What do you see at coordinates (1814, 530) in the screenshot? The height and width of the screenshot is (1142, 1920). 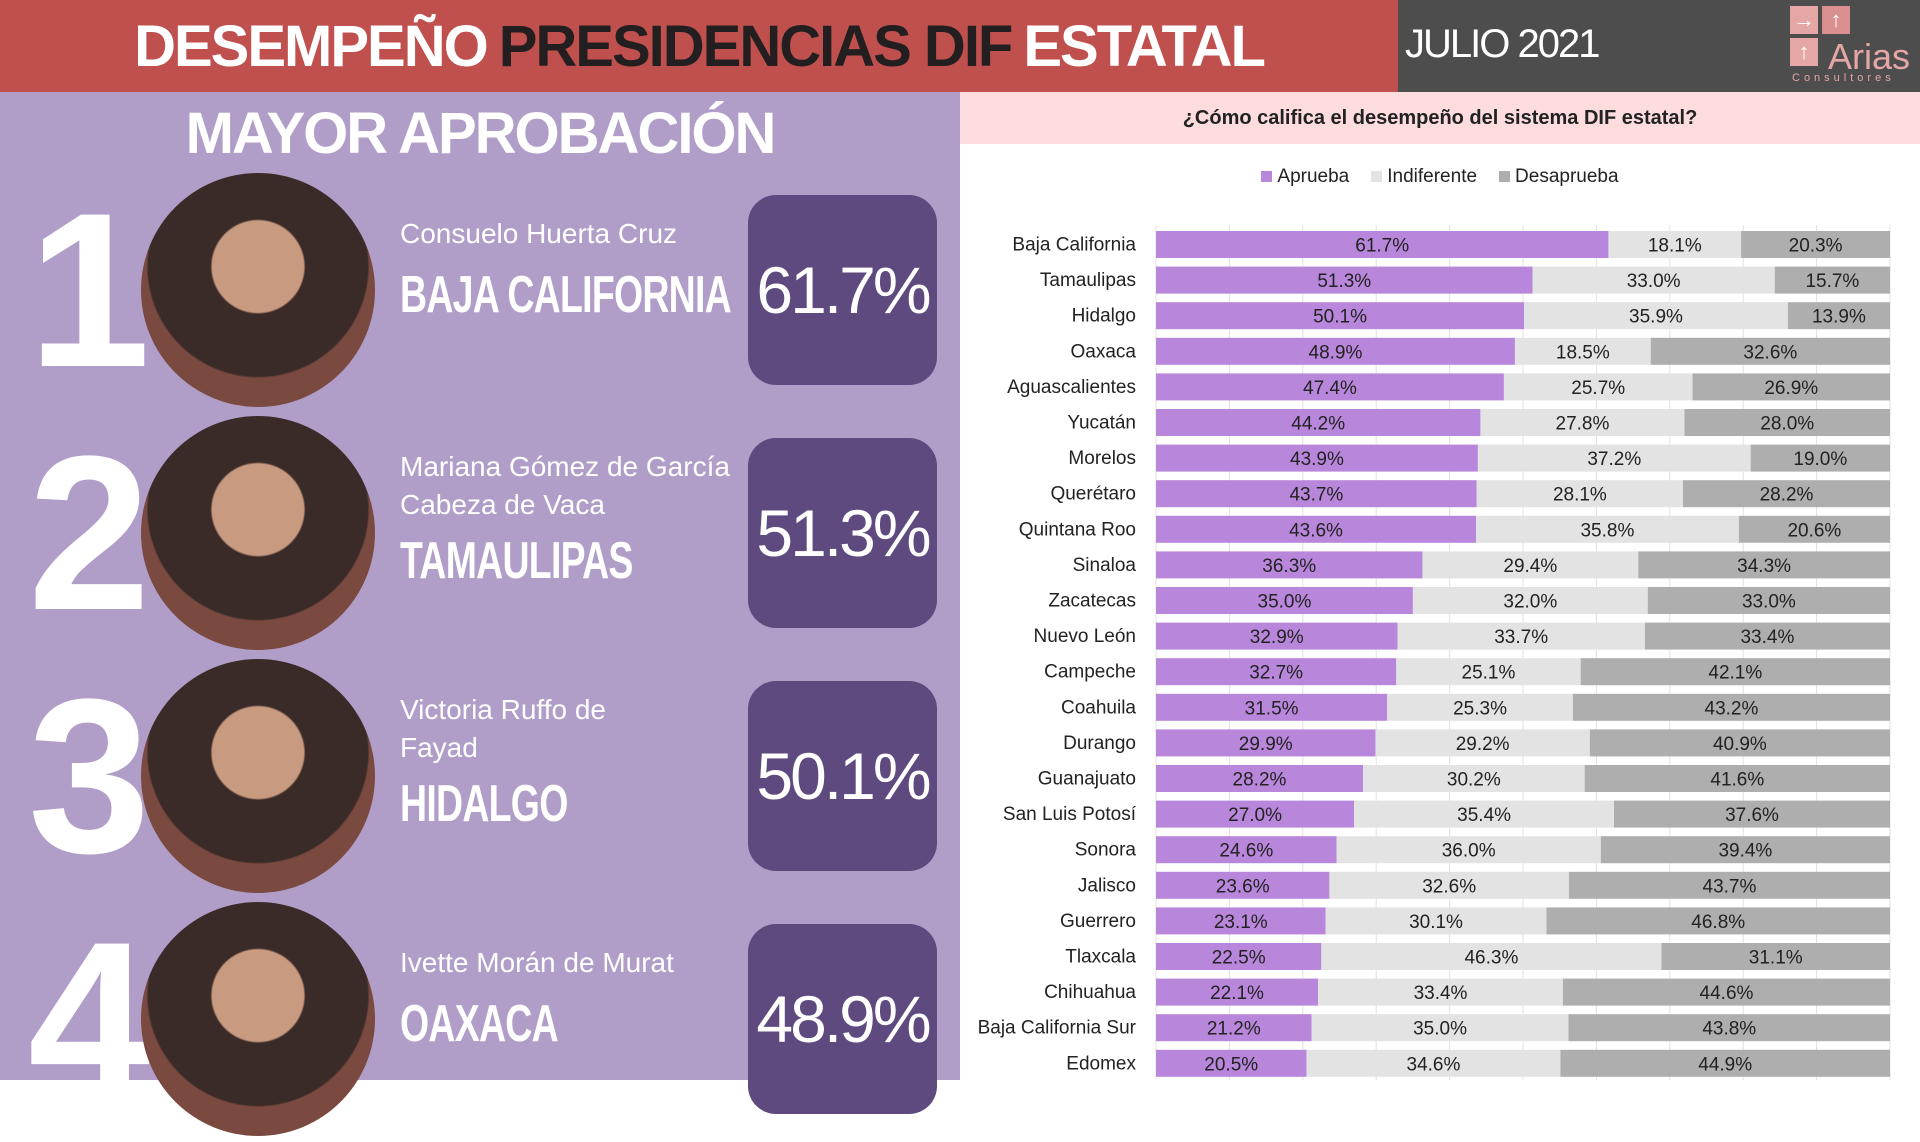 I see `data-label: 20.6%` at bounding box center [1814, 530].